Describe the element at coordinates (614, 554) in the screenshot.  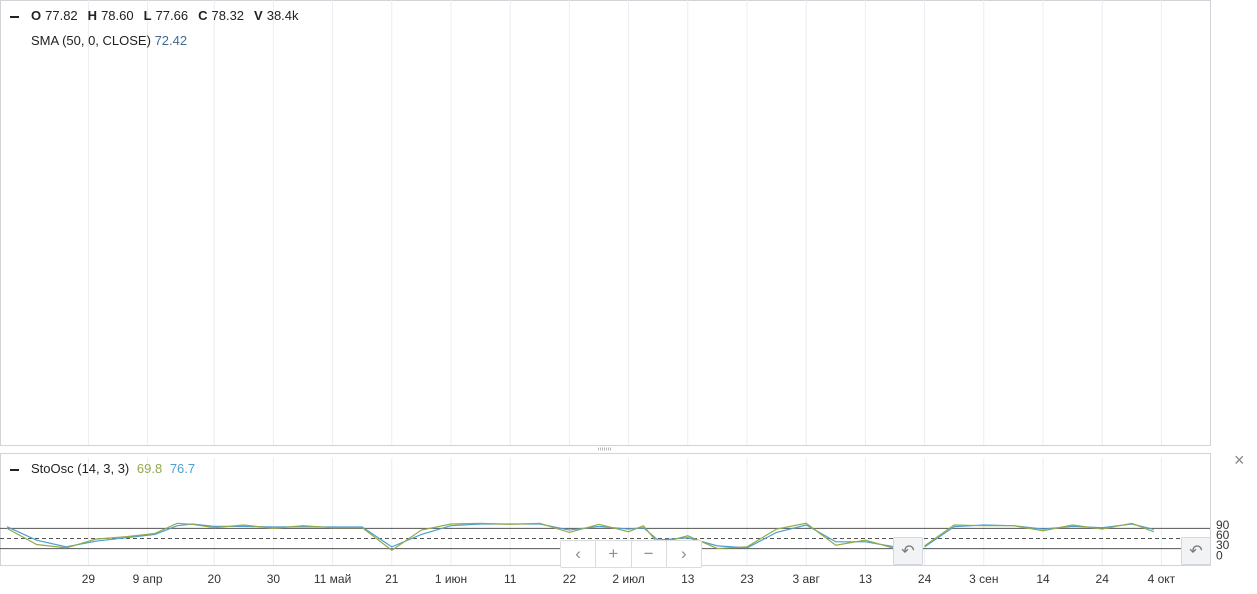
I see `zoom-in-button: +` at that location.